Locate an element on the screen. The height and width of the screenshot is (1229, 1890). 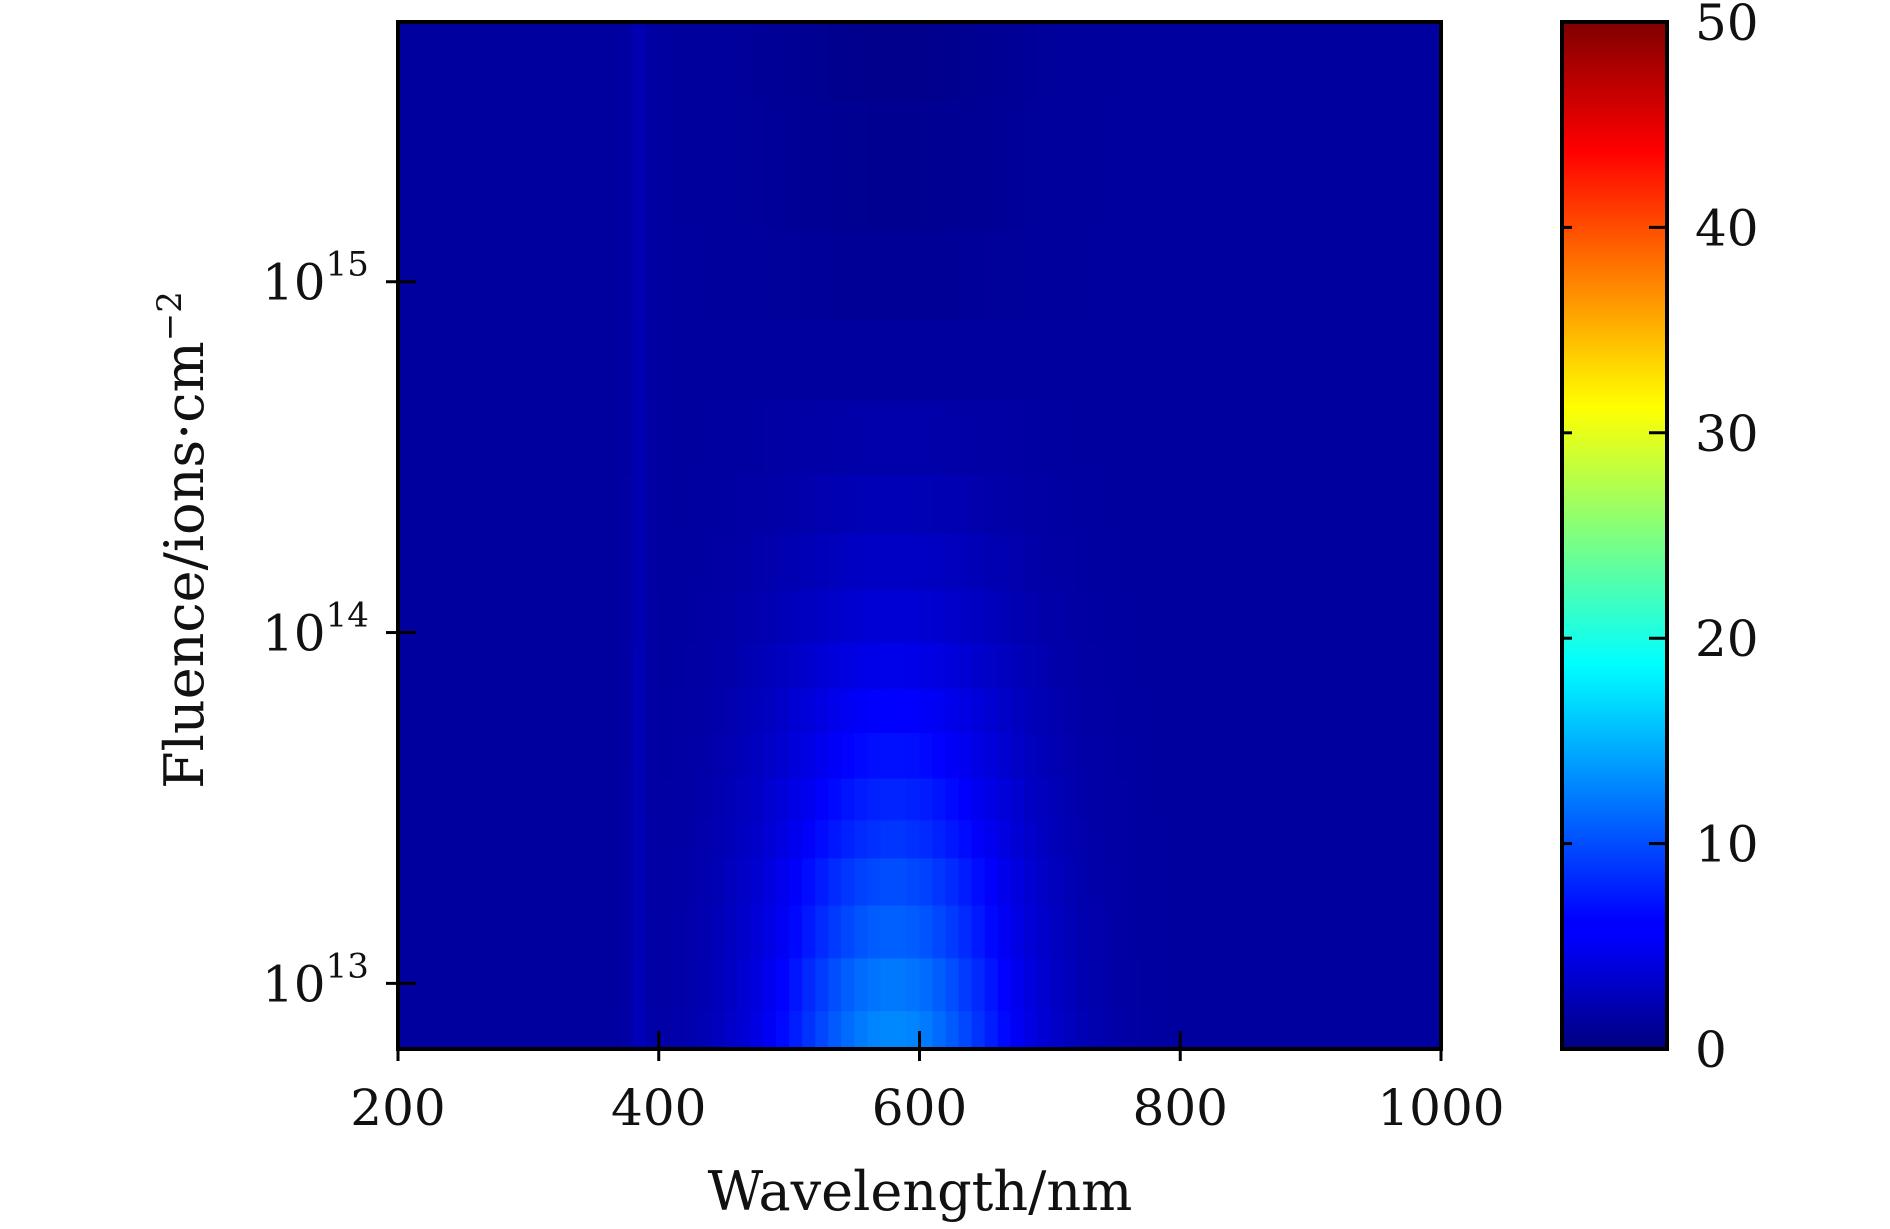
y-axis-title-text: Fluence/ions·cm is located at coordinates (184, 565).